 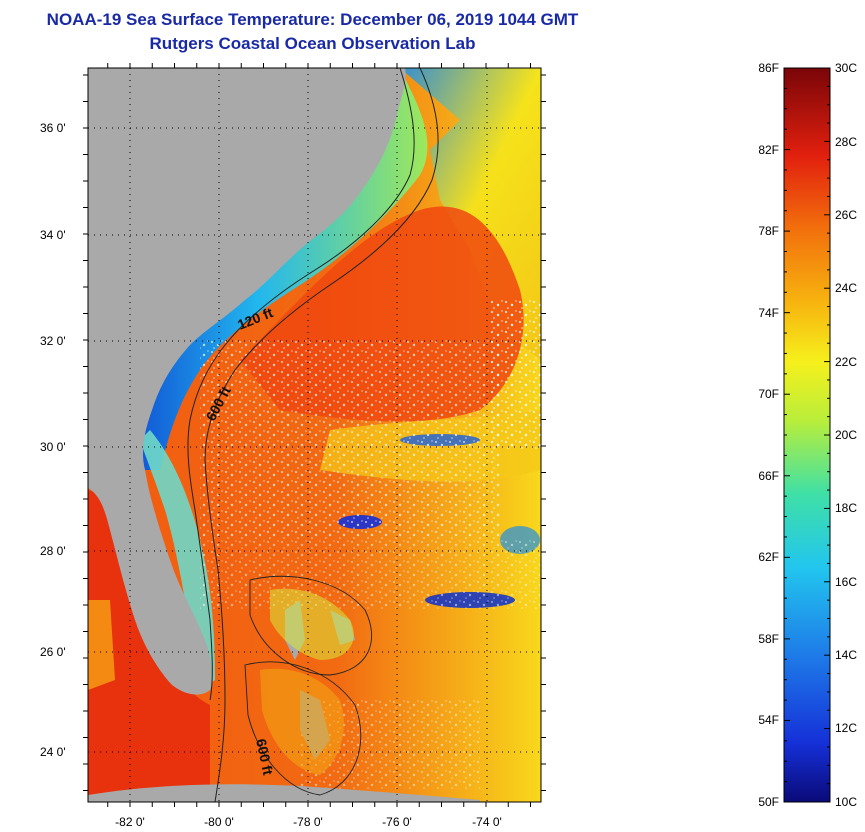 What do you see at coordinates (768, 639) in the screenshot?
I see `fahrenheit-label: 58F` at bounding box center [768, 639].